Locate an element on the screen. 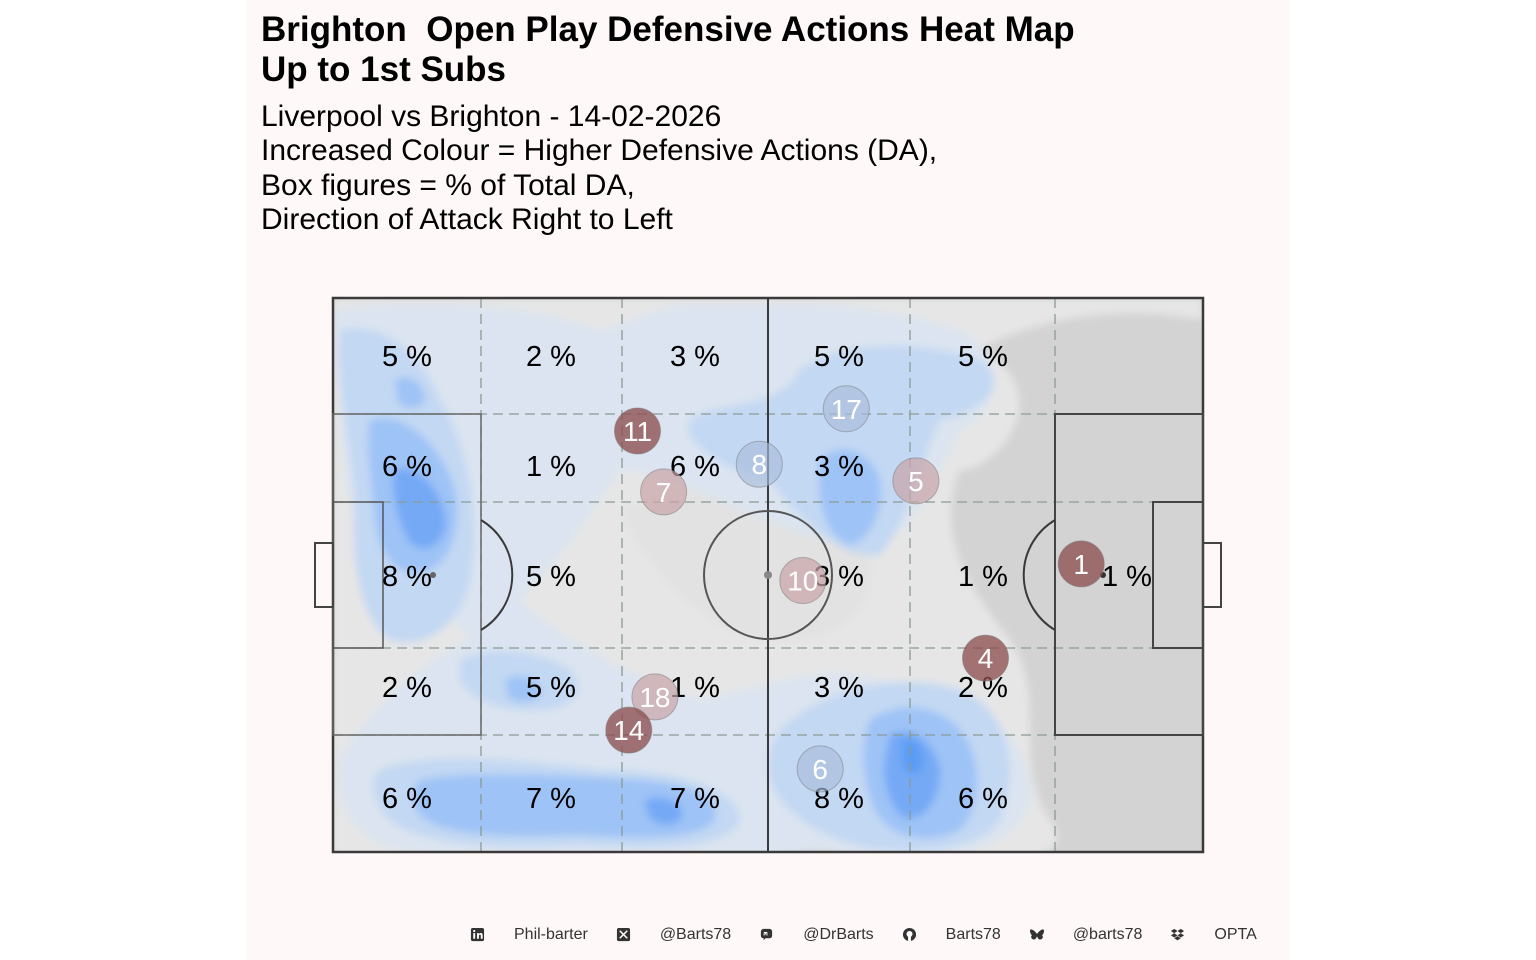 This screenshot has width=1536, height=960. player-number: 14 is located at coordinates (628, 730).